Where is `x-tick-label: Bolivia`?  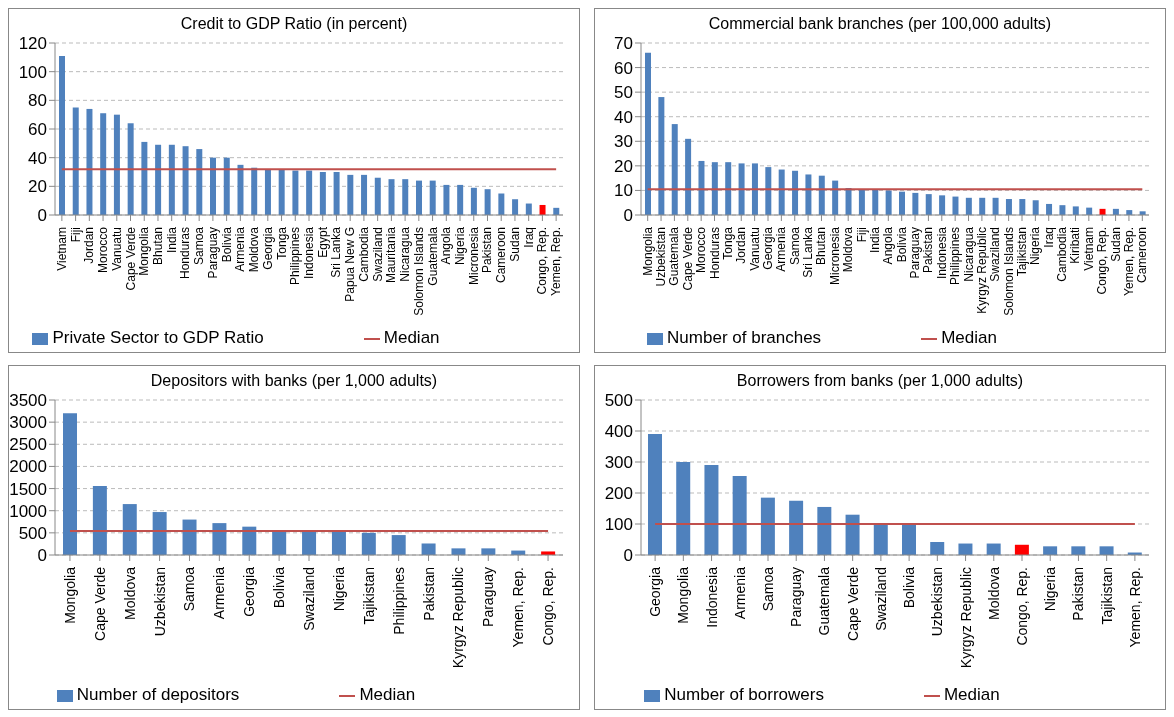 x-tick-label: Bolivia is located at coordinates (279, 587).